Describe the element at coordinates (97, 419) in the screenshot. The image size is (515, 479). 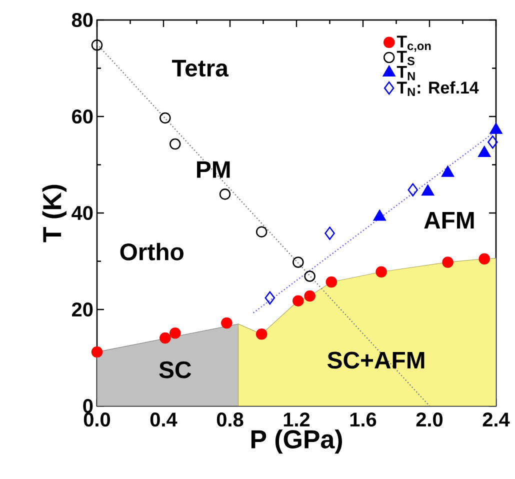
I see `x-tick-label: 0.0` at that location.